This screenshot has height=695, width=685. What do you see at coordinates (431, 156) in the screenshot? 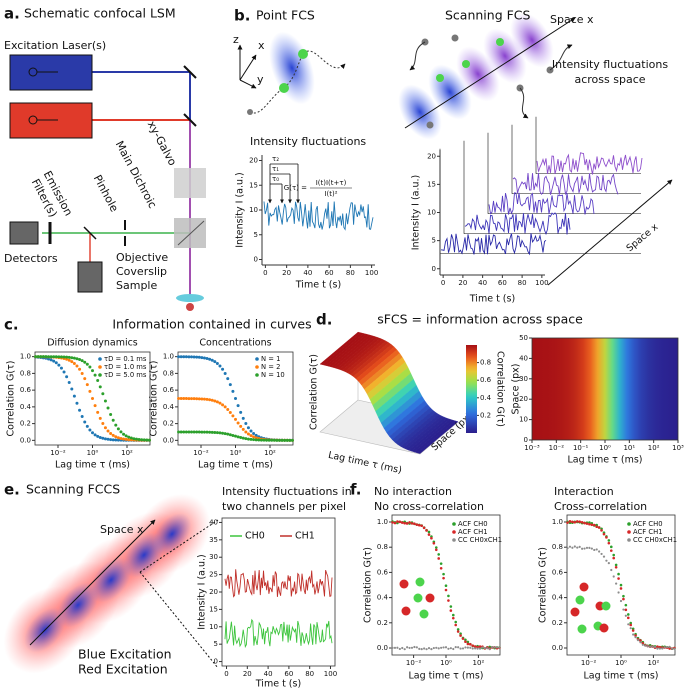
I see `y-tick-label: 20` at bounding box center [431, 156].